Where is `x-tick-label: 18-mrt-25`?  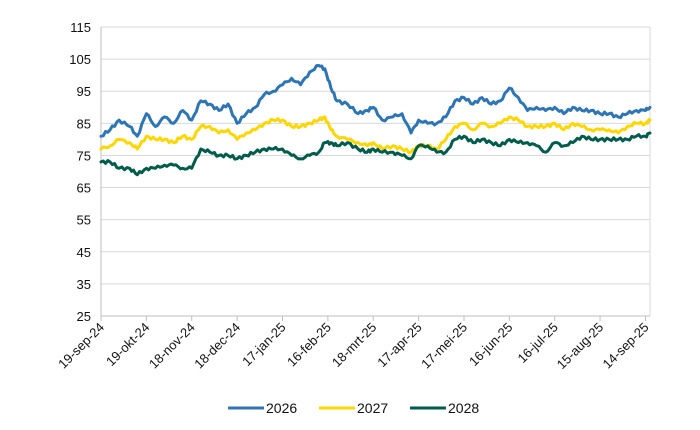
x-tick-label: 18-mrt-25 is located at coordinates (354, 345).